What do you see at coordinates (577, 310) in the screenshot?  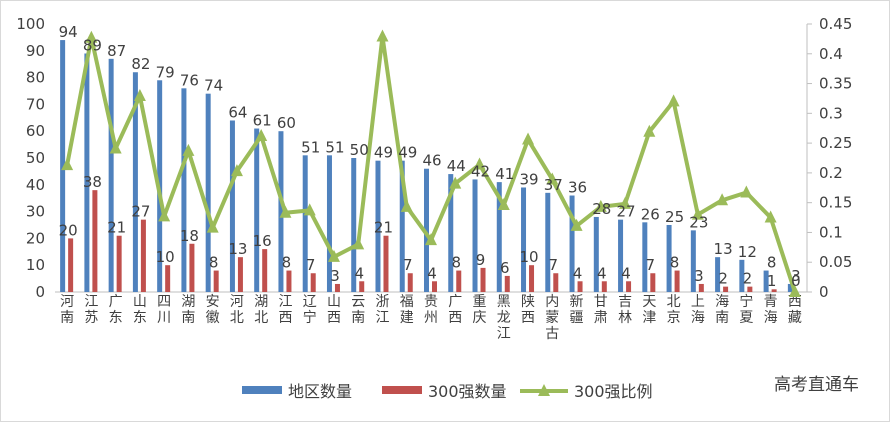 I see `category-label: 新疆` at bounding box center [577, 310].